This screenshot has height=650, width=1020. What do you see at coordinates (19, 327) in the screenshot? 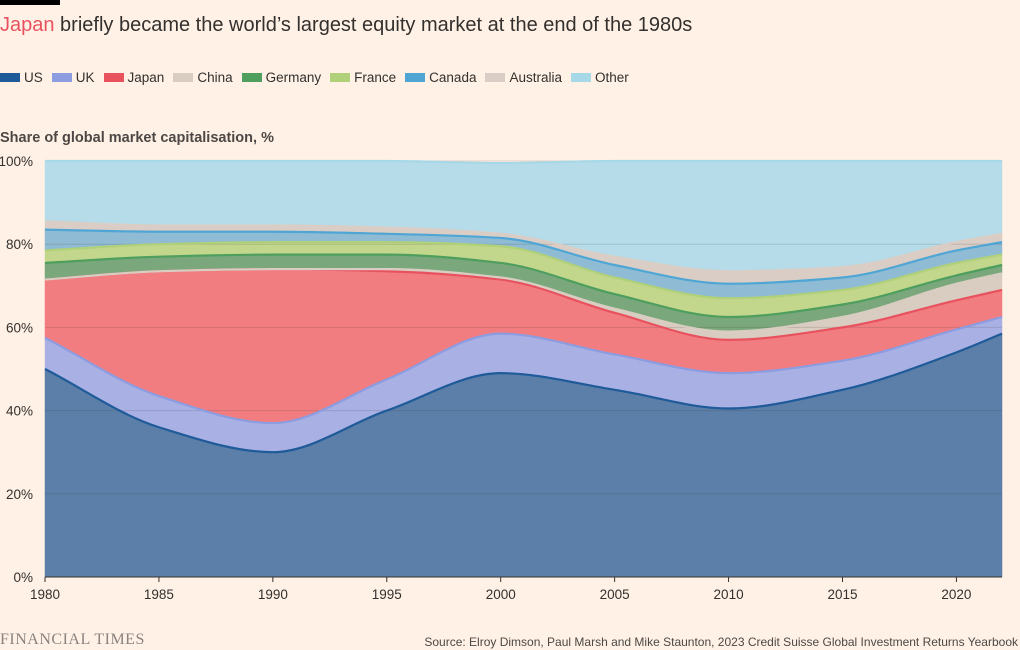
I see `y-tick-label: 60%` at bounding box center [19, 327].